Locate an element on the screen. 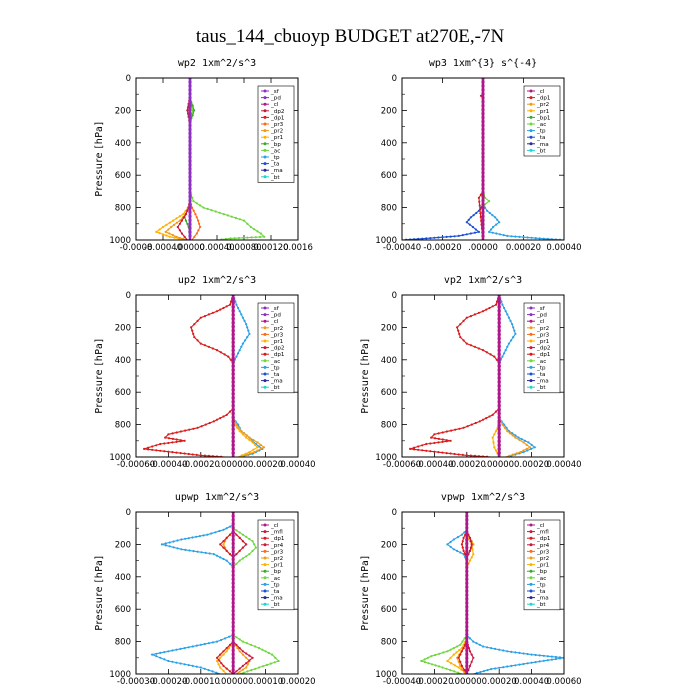  series-marker-pr3 is located at coordinates (200, 227).